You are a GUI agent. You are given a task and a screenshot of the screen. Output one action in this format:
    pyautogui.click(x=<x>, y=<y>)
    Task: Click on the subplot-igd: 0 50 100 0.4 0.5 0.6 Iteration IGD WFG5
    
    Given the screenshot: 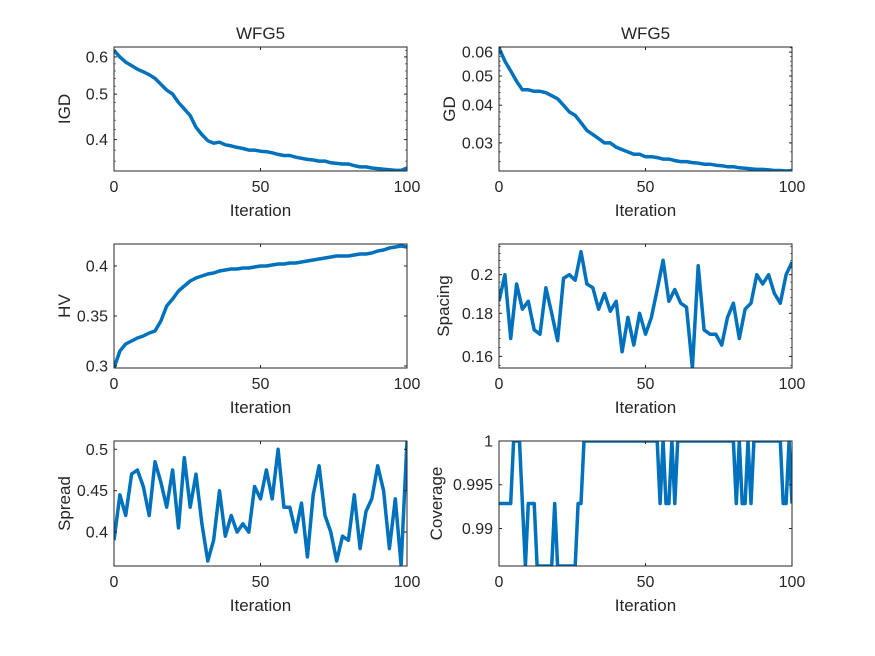 What is the action you would take?
    pyautogui.click(x=237, y=122)
    